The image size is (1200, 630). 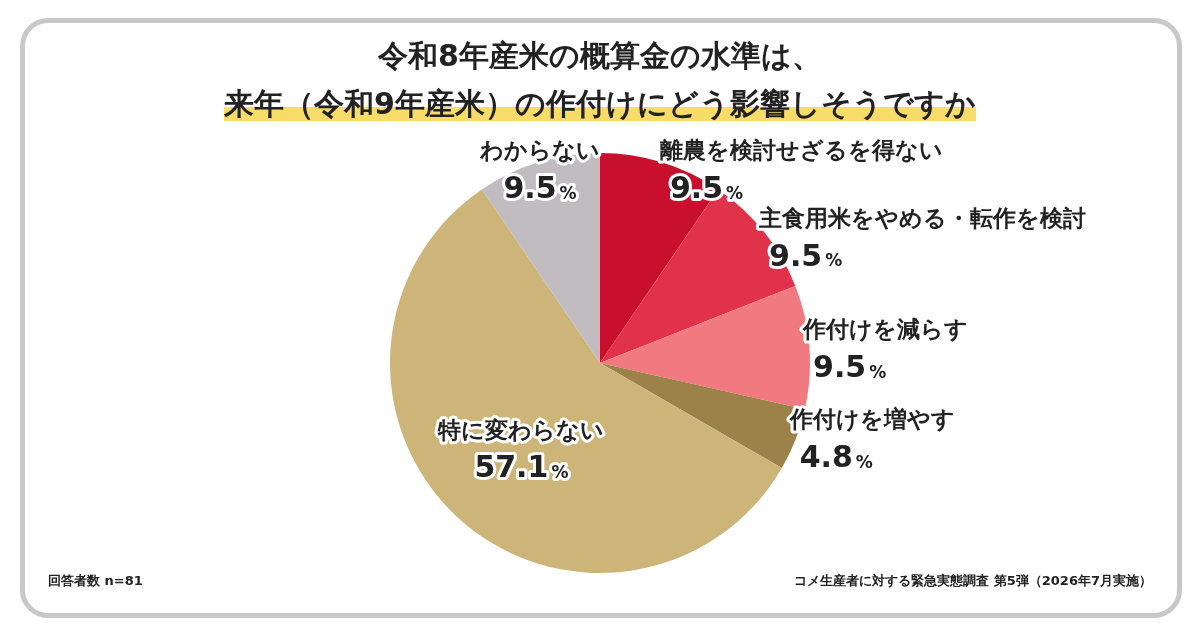 I want to click on slice-label: 離農を検討せざるを得ない, so click(x=800, y=150).